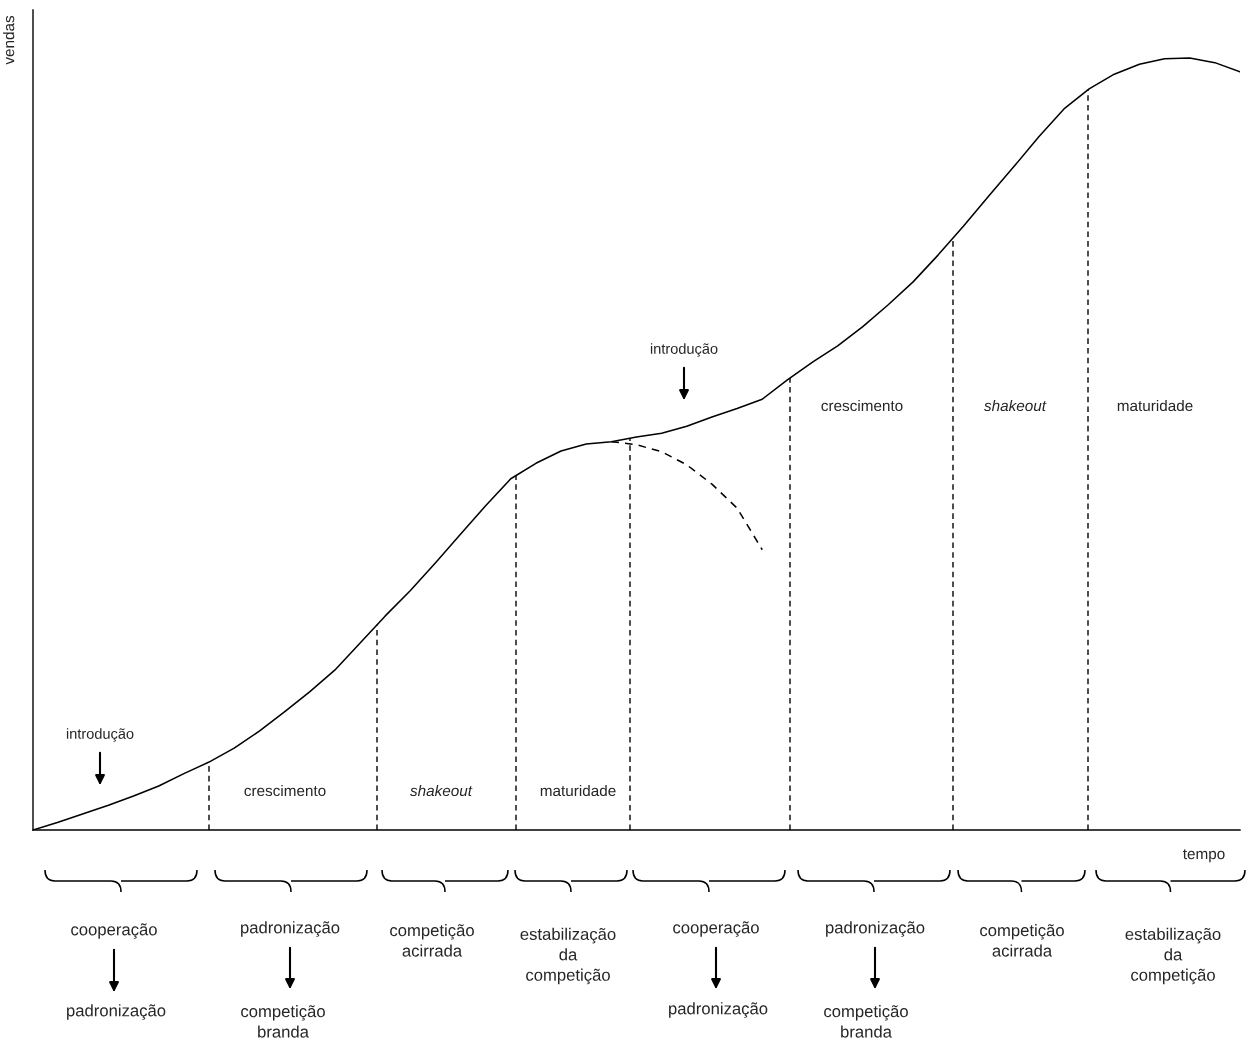 The image size is (1251, 1046). What do you see at coordinates (9, 40) in the screenshot?
I see `y-axis-title: vendas` at bounding box center [9, 40].